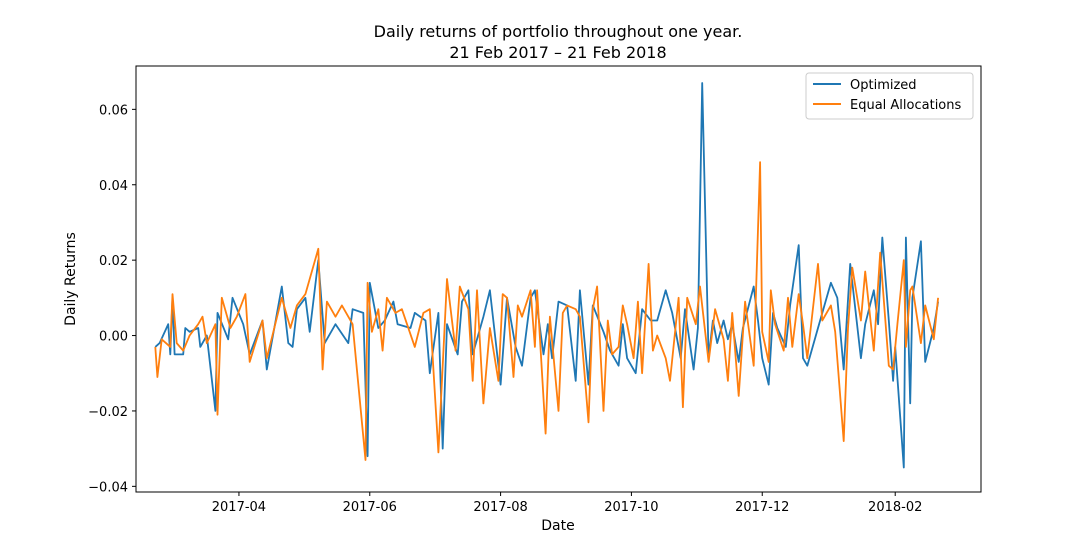  What do you see at coordinates (895, 507) in the screenshot?
I see `x-tick-label: 2018-02` at bounding box center [895, 507].